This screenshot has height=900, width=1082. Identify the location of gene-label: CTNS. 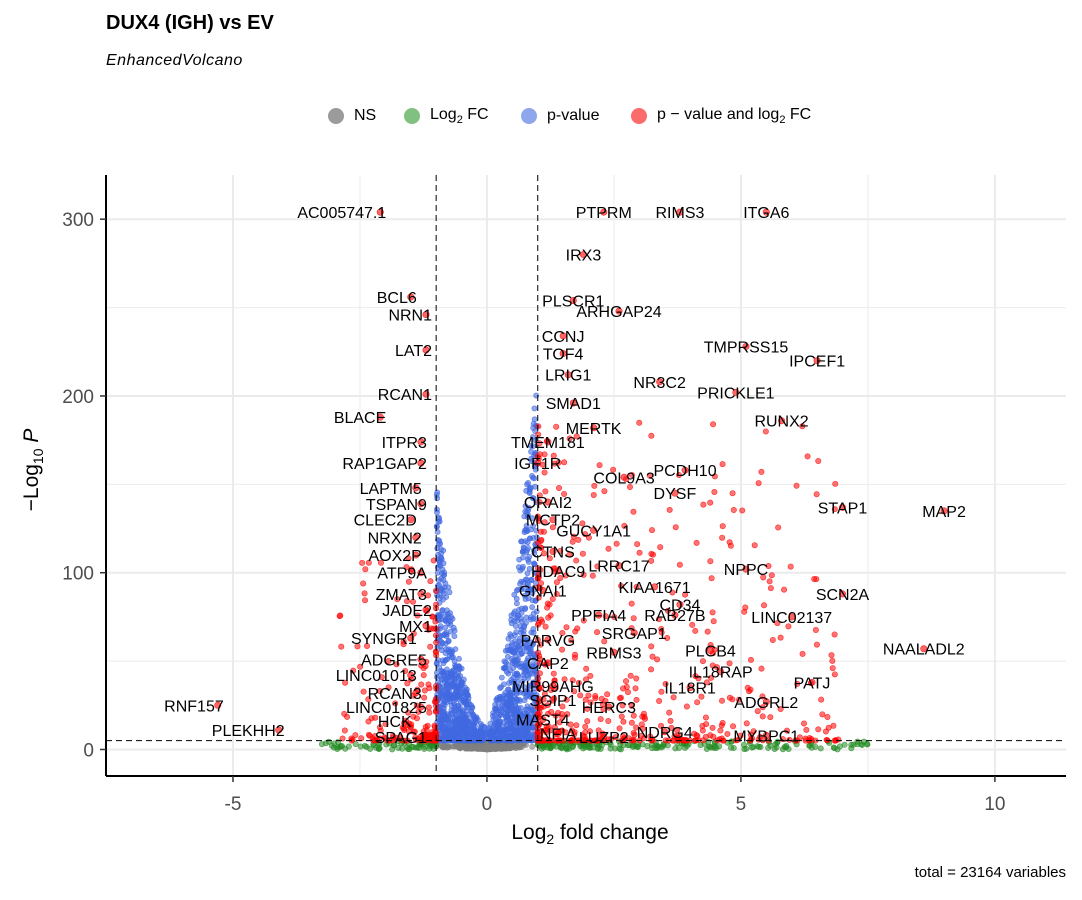
(553, 553).